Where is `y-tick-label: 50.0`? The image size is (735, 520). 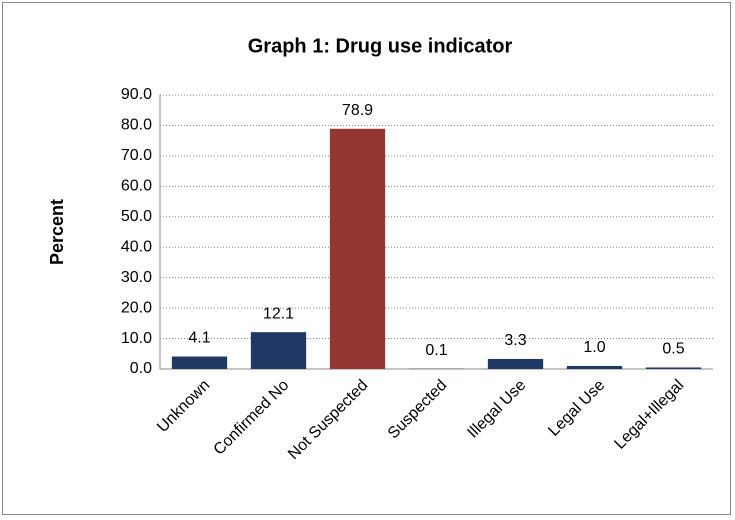 y-tick-label: 50.0 is located at coordinates (136, 216).